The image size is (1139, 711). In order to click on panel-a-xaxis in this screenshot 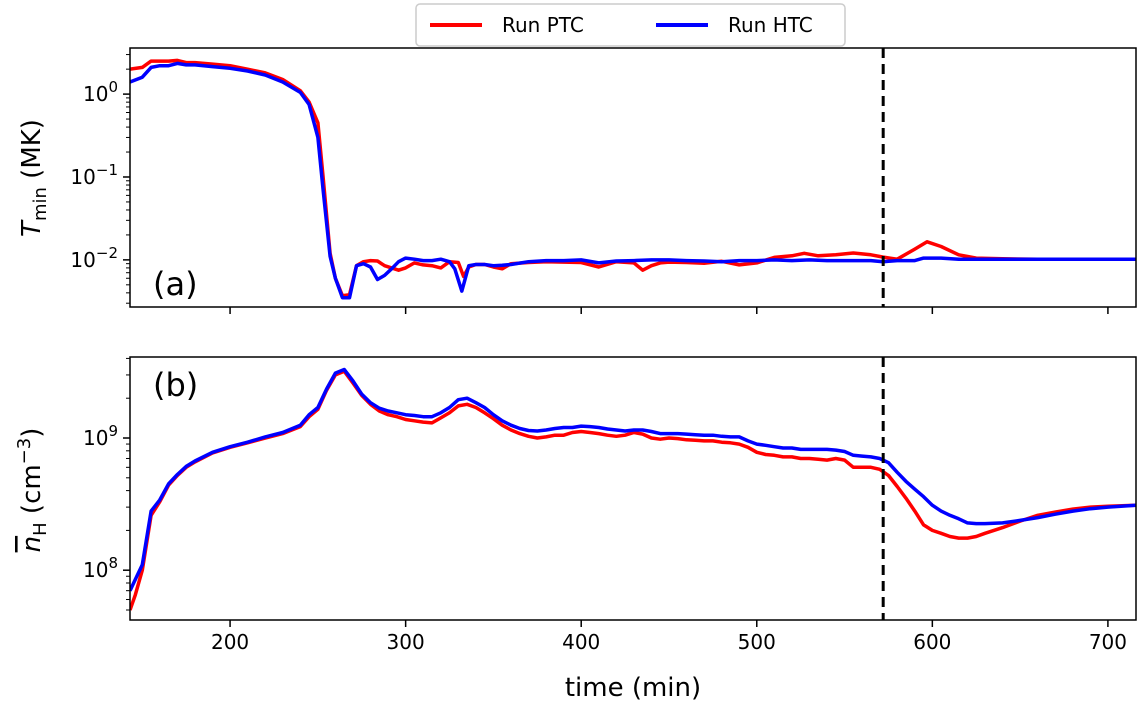, I will do `click(669, 310)`.